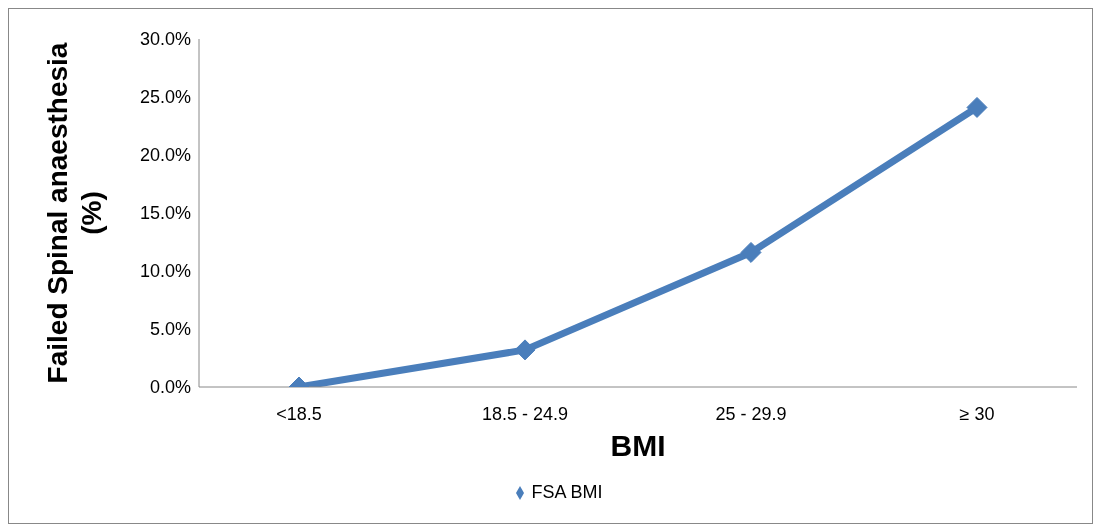  Describe the element at coordinates (638, 446) in the screenshot. I see `x-axis-title: BMI` at that location.